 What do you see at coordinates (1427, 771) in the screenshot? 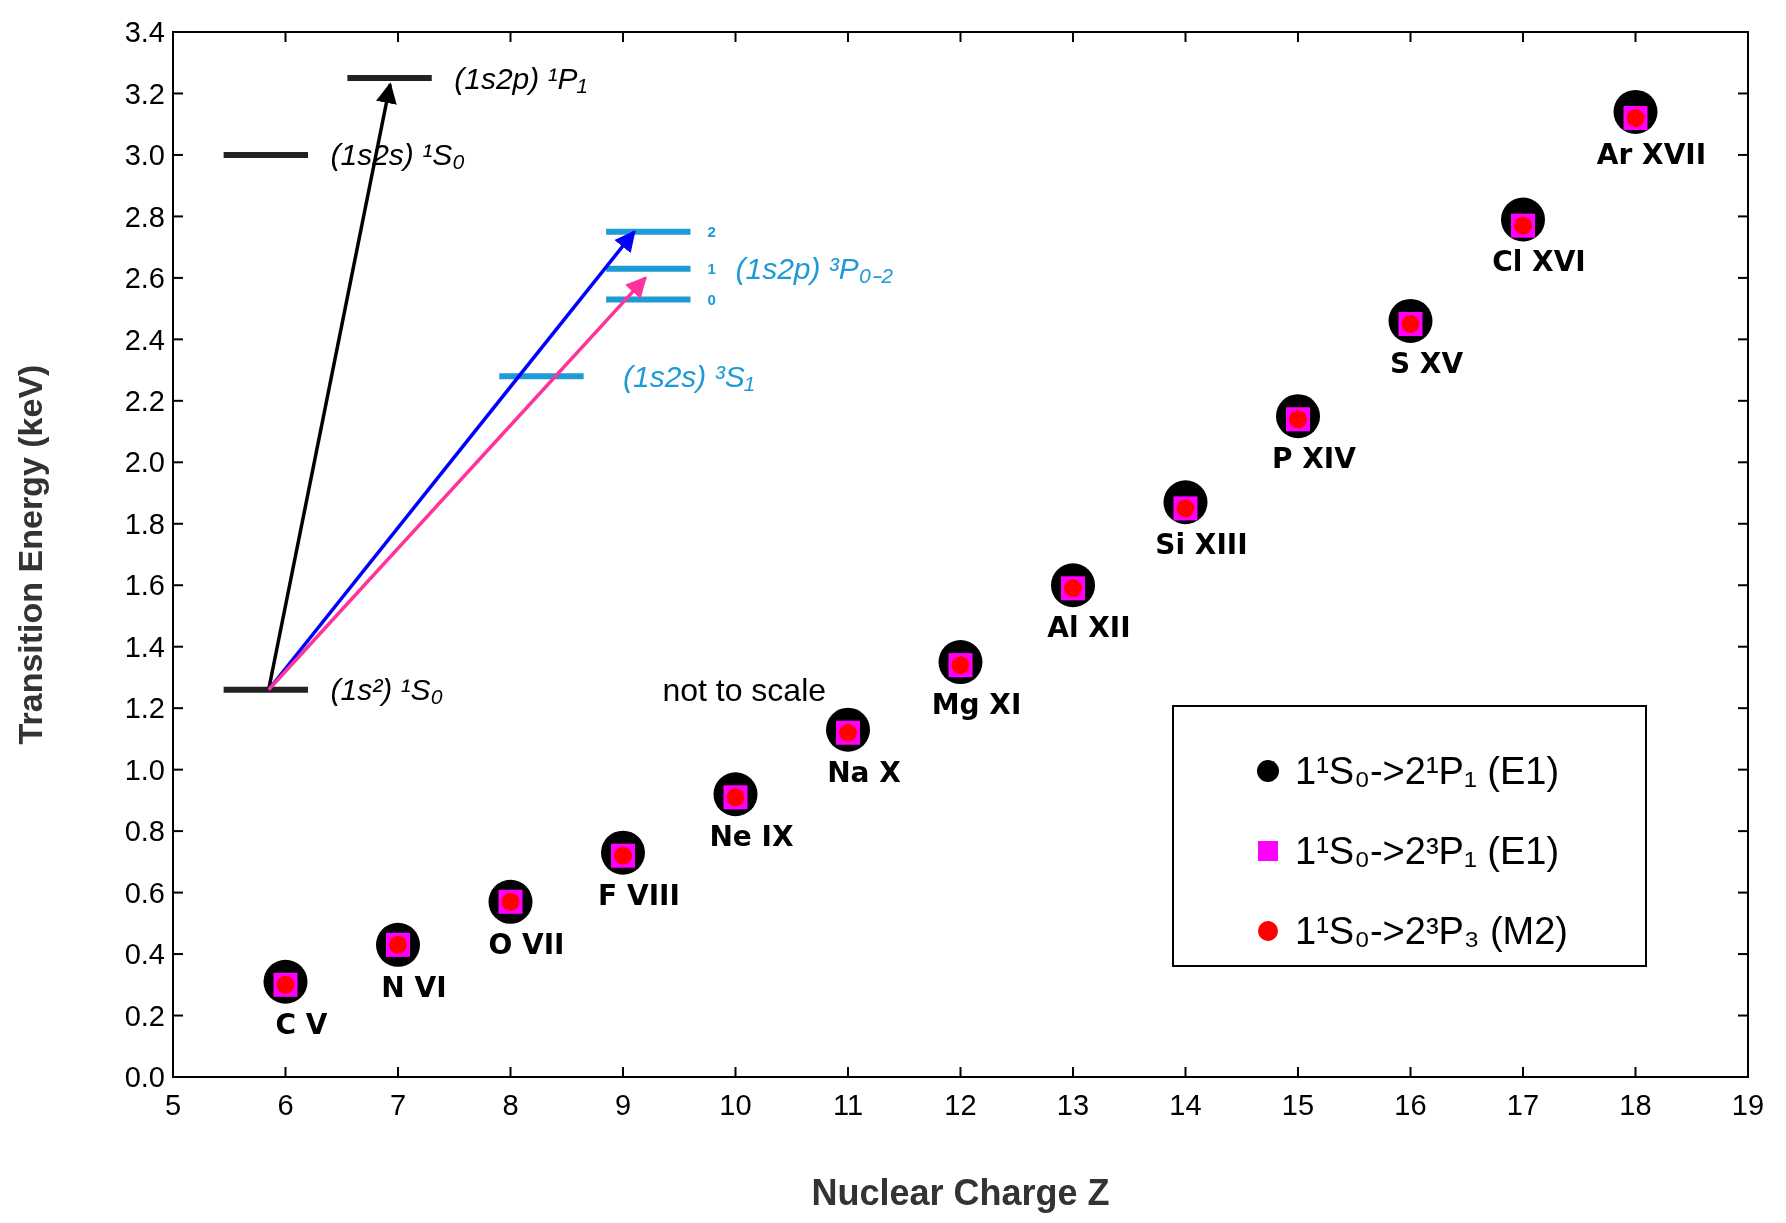
I see `legend-label: 1¹S₀->2¹P₁ (E1)` at bounding box center [1427, 771].